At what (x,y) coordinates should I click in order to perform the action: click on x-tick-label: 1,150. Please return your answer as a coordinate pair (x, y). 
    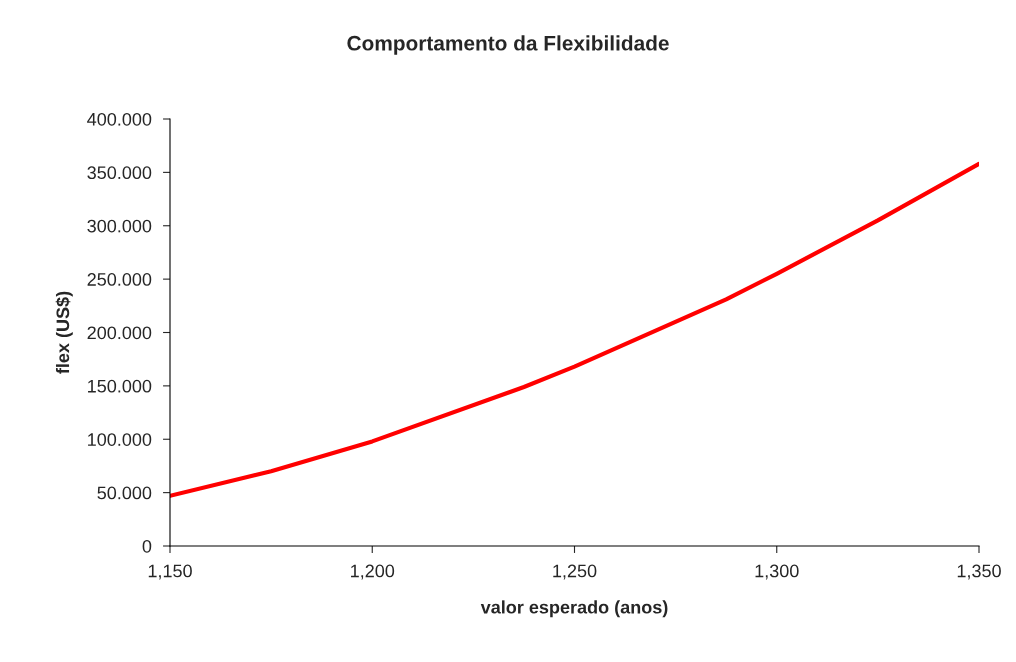
    Looking at the image, I should click on (170, 572).